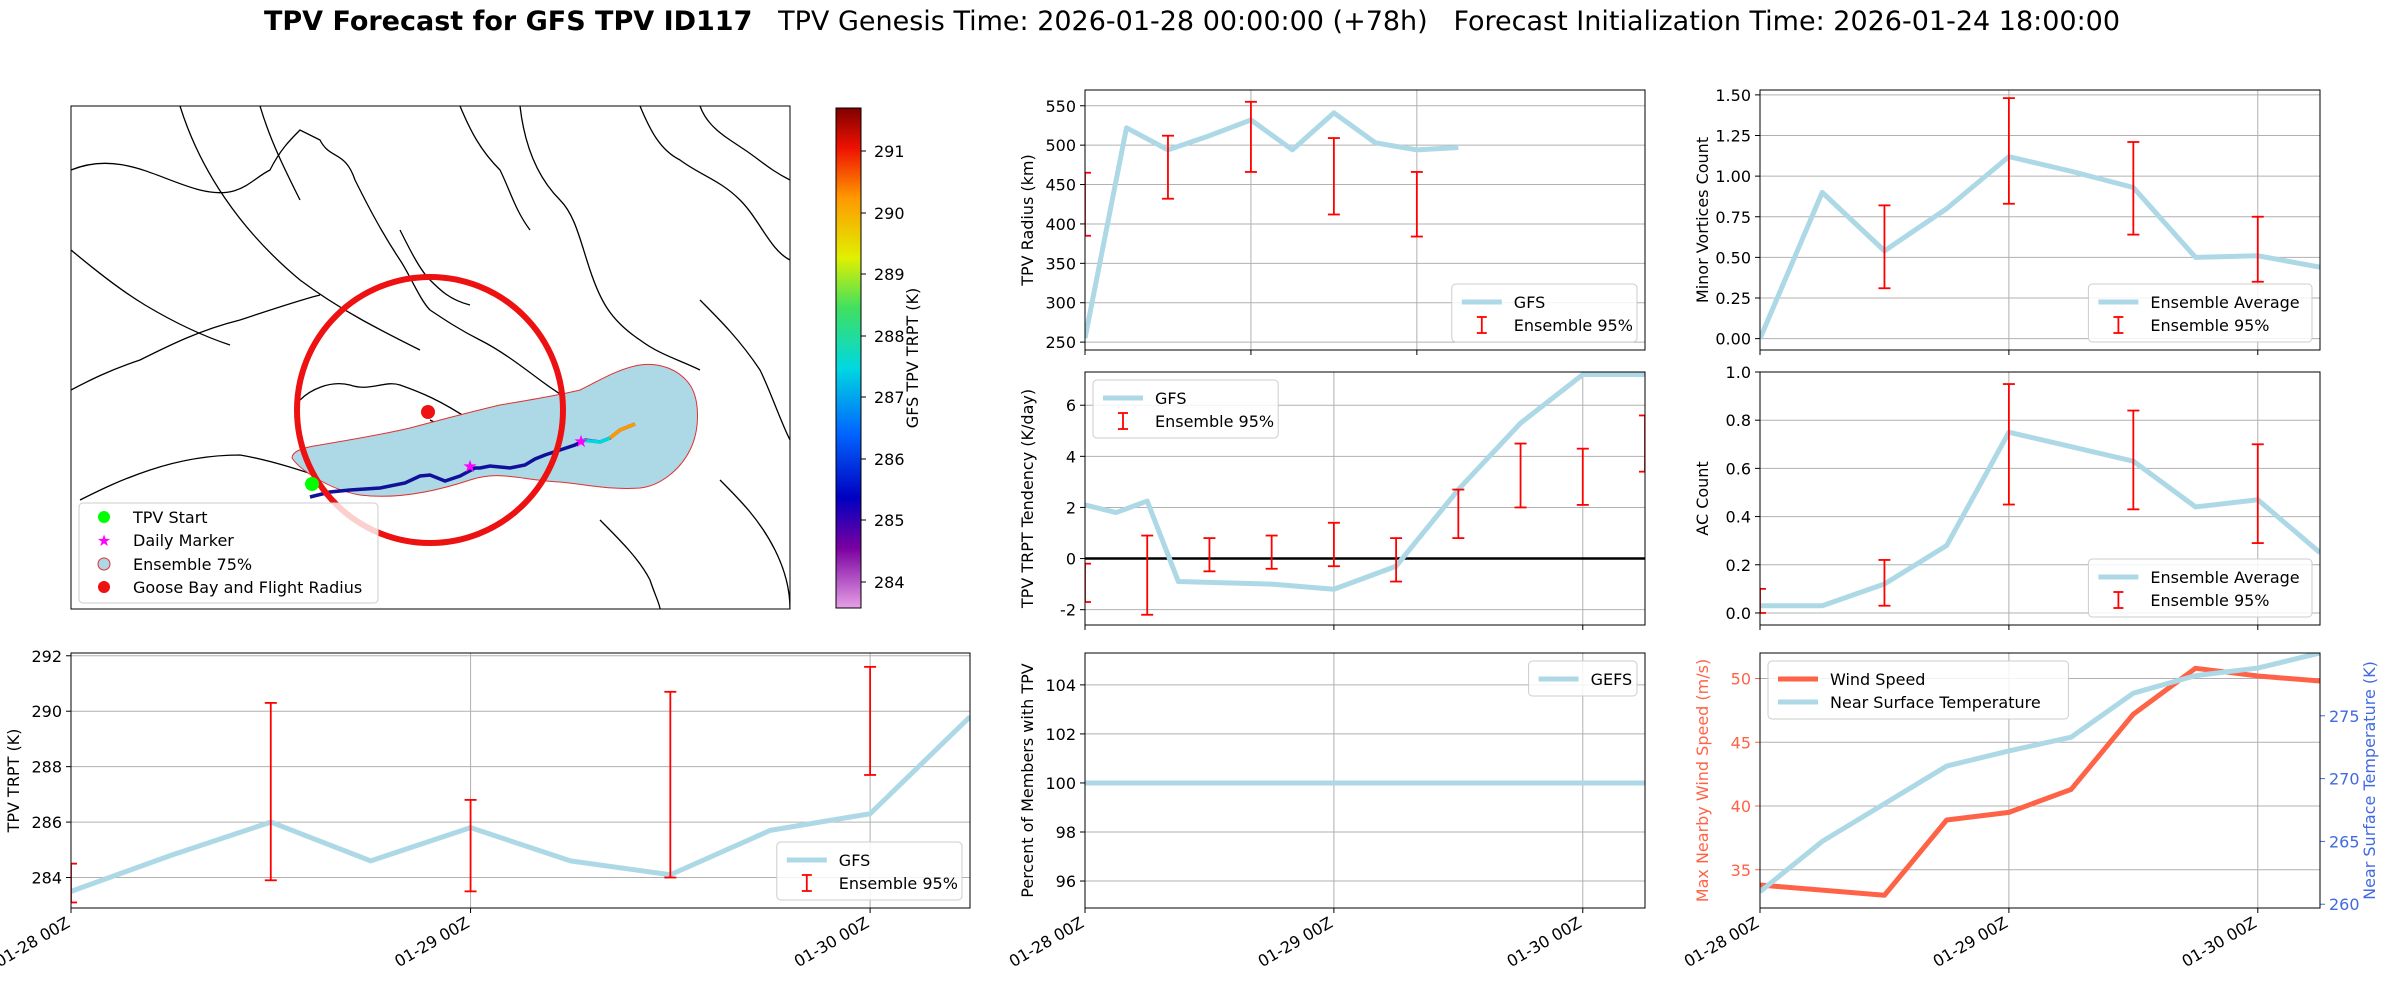 Image resolution: width=2384 pixels, height=982 pixels. What do you see at coordinates (1185, 409) in the screenshot?
I see `legend: GFS Ensemble 95%` at bounding box center [1185, 409].